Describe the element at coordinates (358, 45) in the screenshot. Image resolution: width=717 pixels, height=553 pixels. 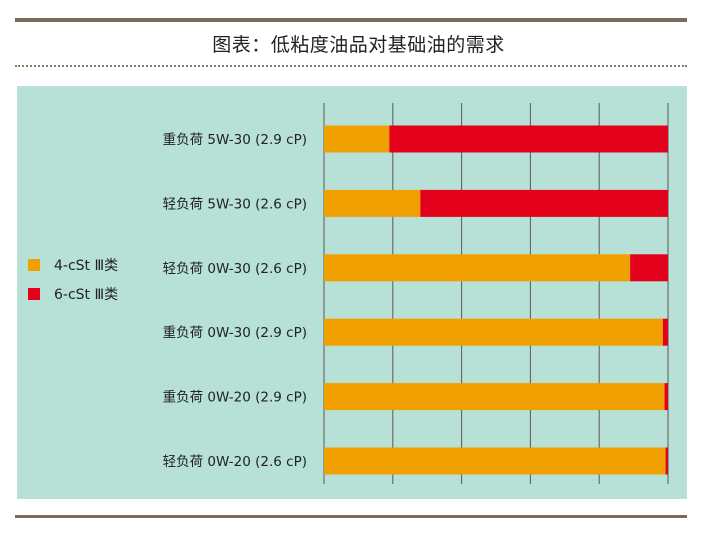
I see `chart-title: 图表：低粘度油品对基础油的需求` at that location.